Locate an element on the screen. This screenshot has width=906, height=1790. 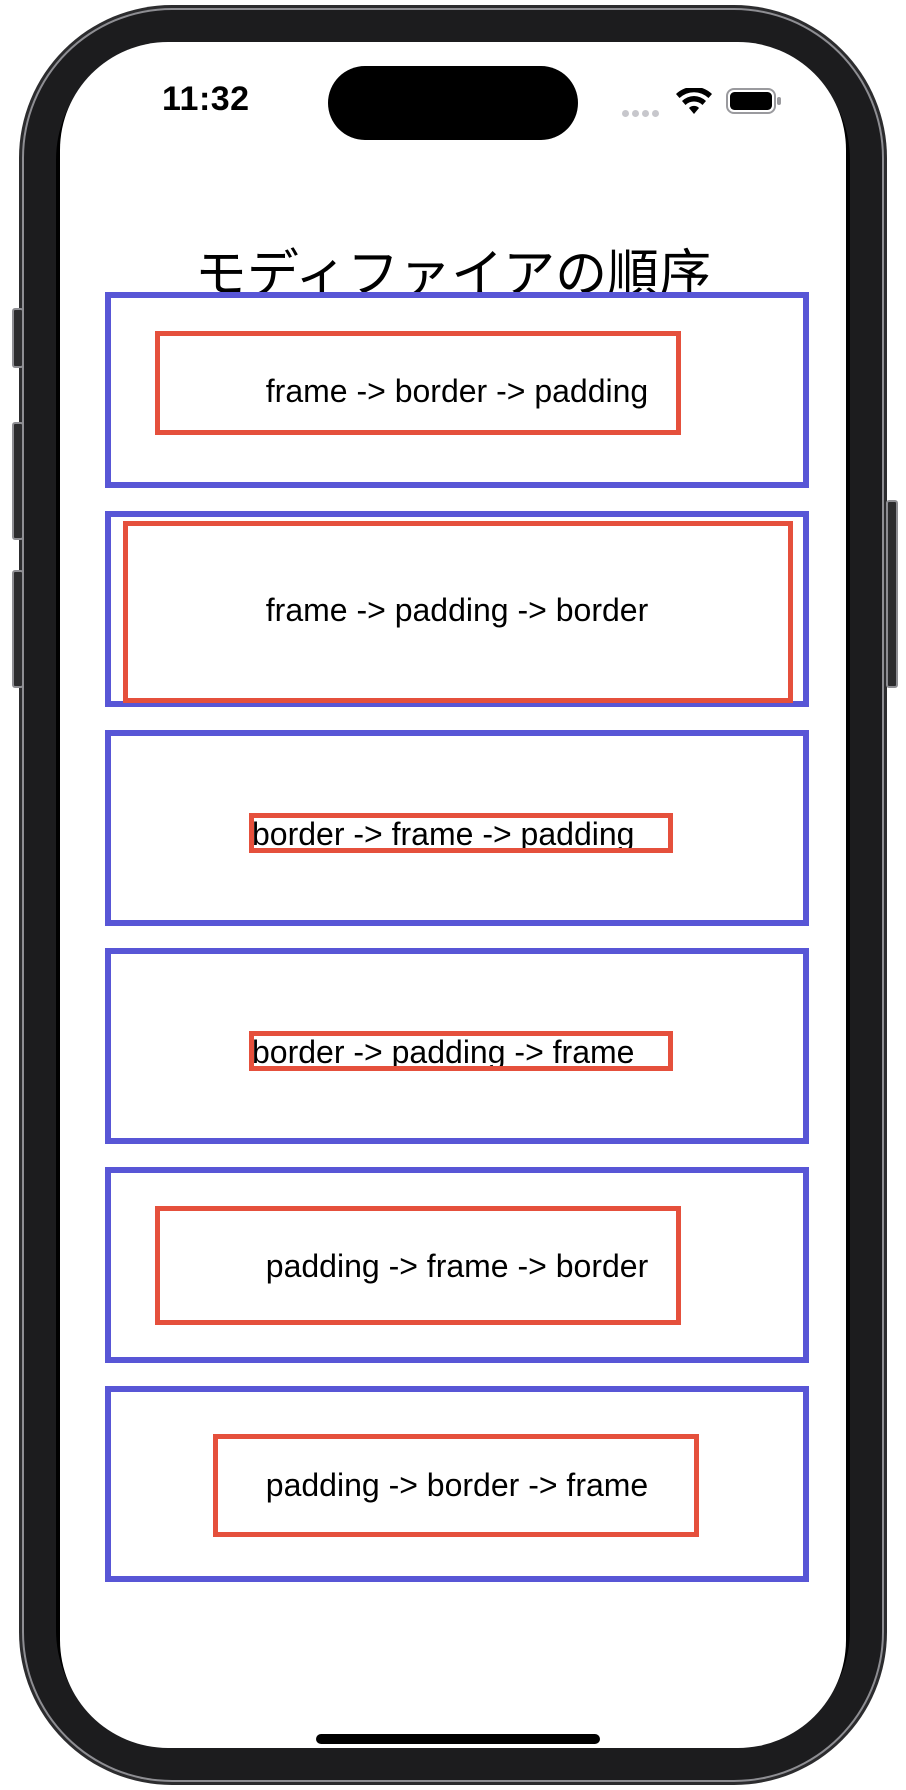
example-label: frame -> border -> padding is located at coordinates (457, 391).